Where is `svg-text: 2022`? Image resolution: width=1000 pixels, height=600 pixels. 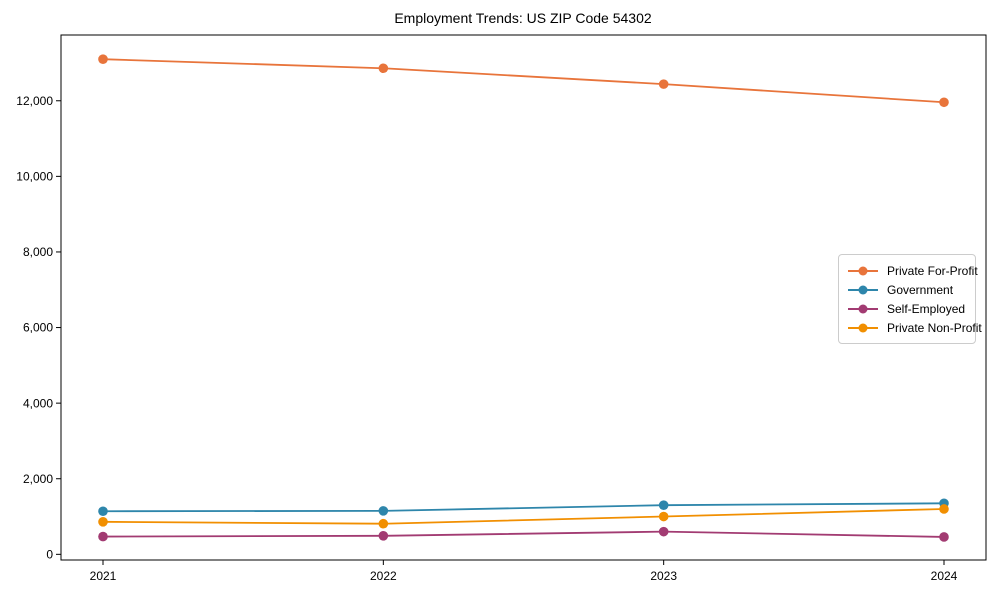 svg-text: 2022 is located at coordinates (383, 576).